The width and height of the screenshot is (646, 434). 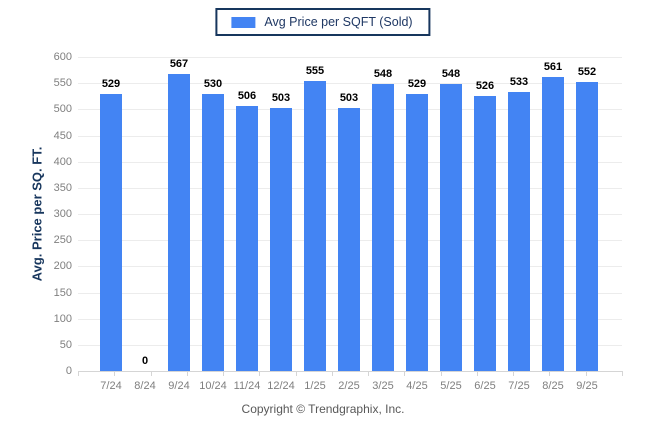 What do you see at coordinates (179, 386) in the screenshot?
I see `x-tick-label: 9/24` at bounding box center [179, 386].